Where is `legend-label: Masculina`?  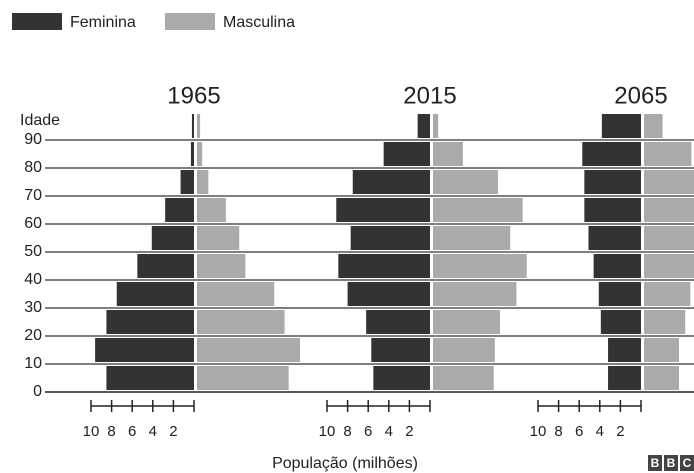
legend-label: Masculina is located at coordinates (259, 22).